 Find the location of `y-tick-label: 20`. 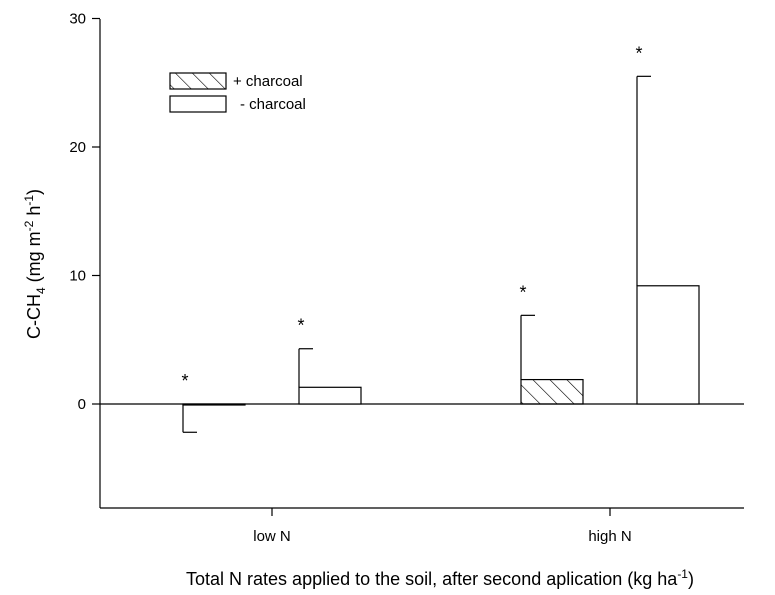

y-tick-label: 20 is located at coordinates (77, 147).